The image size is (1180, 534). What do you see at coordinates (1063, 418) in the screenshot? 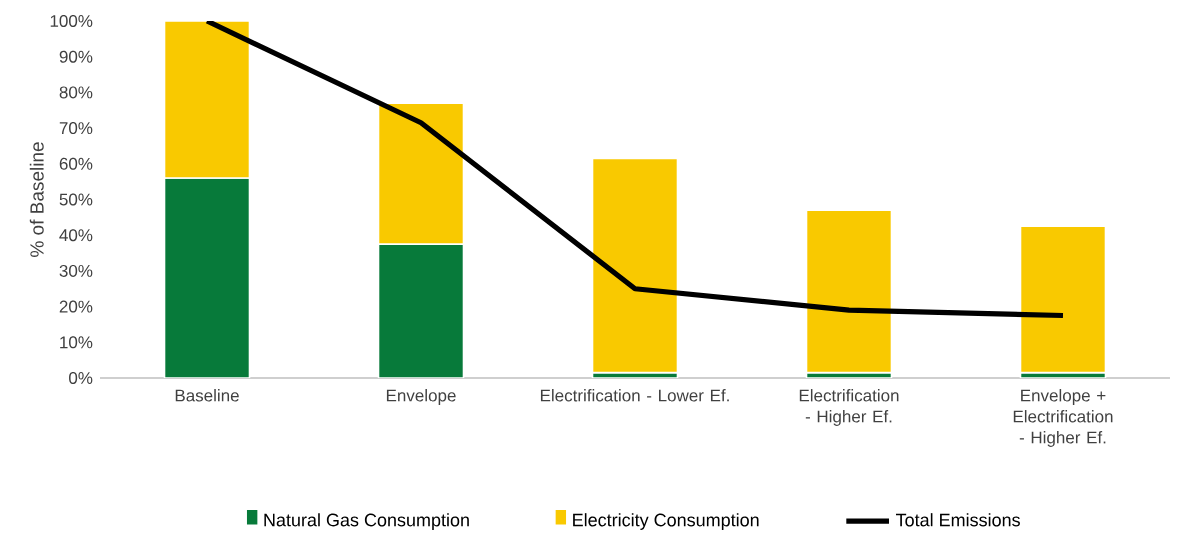
I see `x-tick-label: Envelope + Electrification - Higher Ef.` at bounding box center [1063, 418].